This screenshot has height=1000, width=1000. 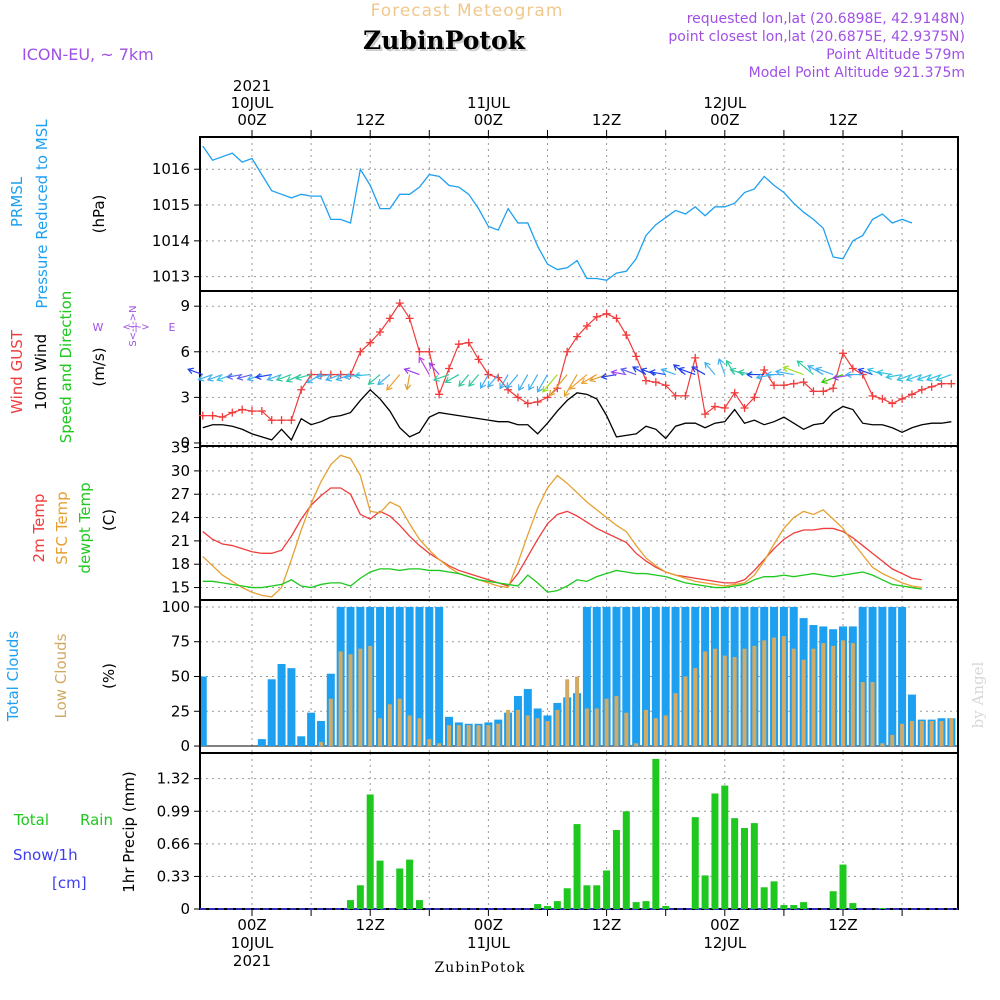 What do you see at coordinates (173, 844) in the screenshot?
I see `y-tick-label: 0.66` at bounding box center [173, 844].